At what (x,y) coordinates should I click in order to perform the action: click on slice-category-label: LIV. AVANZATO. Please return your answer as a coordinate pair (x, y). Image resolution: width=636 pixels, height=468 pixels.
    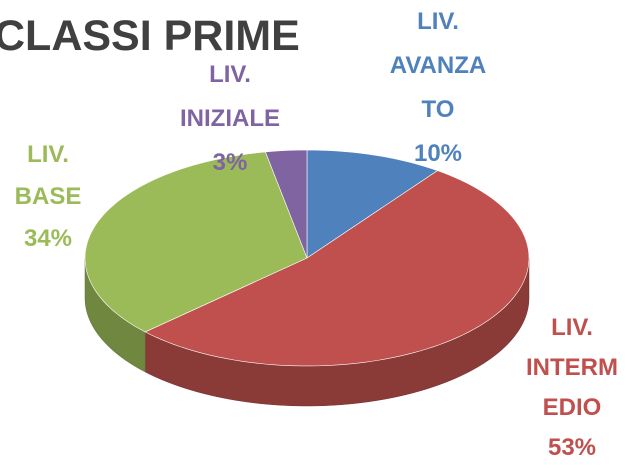
    Looking at the image, I should click on (438, 65).